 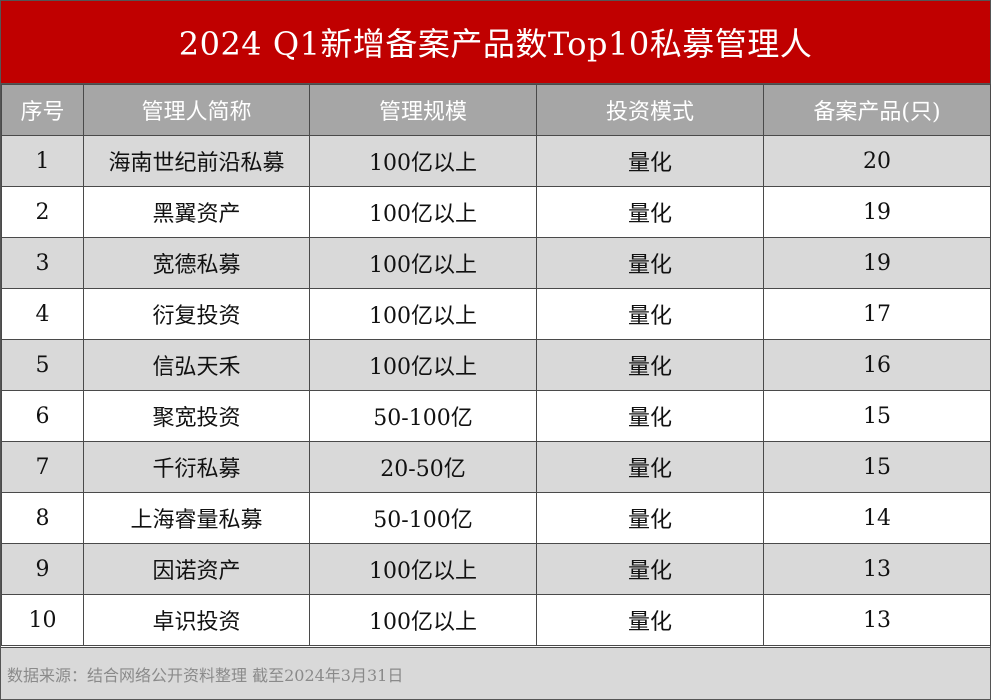 What do you see at coordinates (423, 467) in the screenshot?
I see `cell-scale: 20-50亿` at bounding box center [423, 467].